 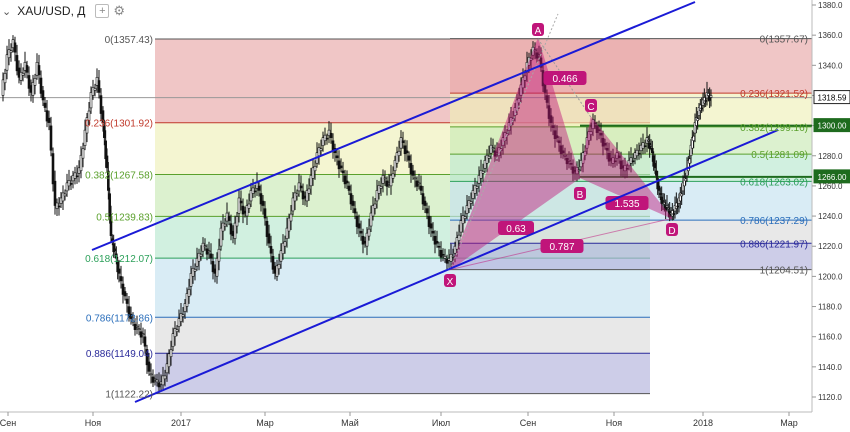 I want to click on chevron-down-icon: ⌄, so click(x=7, y=11).